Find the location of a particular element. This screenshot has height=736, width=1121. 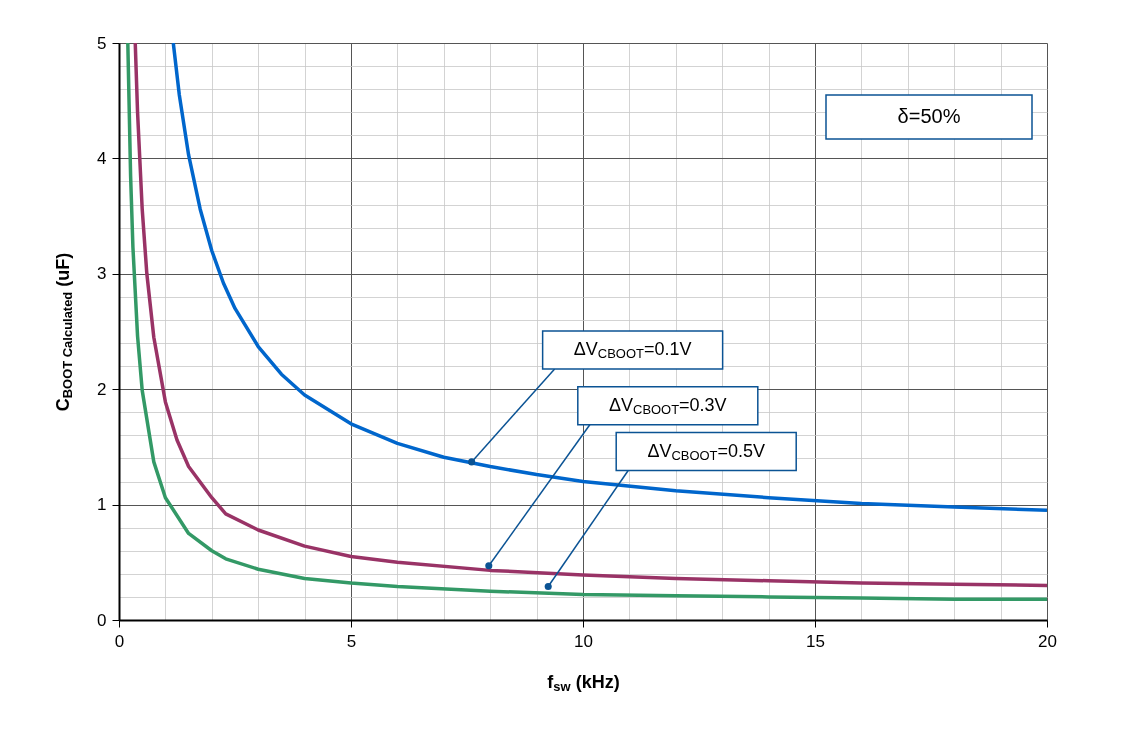

y-tick-label: 5 is located at coordinates (102, 43).